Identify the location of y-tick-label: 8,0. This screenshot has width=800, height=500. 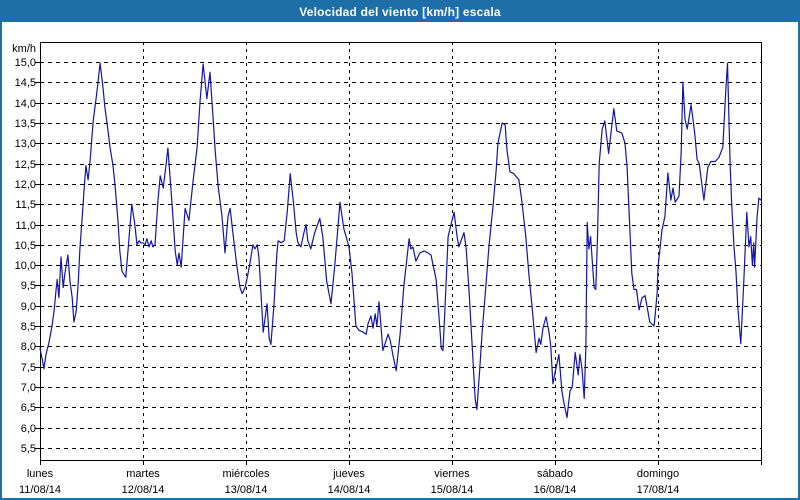
(28, 347).